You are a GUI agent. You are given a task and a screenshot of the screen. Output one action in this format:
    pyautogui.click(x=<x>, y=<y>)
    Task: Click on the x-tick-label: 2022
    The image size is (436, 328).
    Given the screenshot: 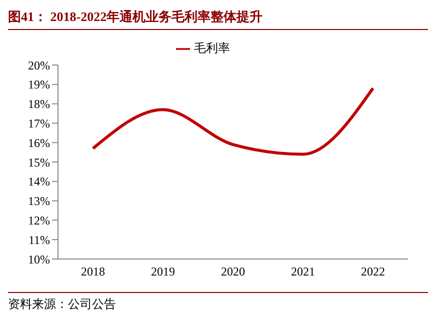 What is the action you would take?
    pyautogui.click(x=373, y=271)
    